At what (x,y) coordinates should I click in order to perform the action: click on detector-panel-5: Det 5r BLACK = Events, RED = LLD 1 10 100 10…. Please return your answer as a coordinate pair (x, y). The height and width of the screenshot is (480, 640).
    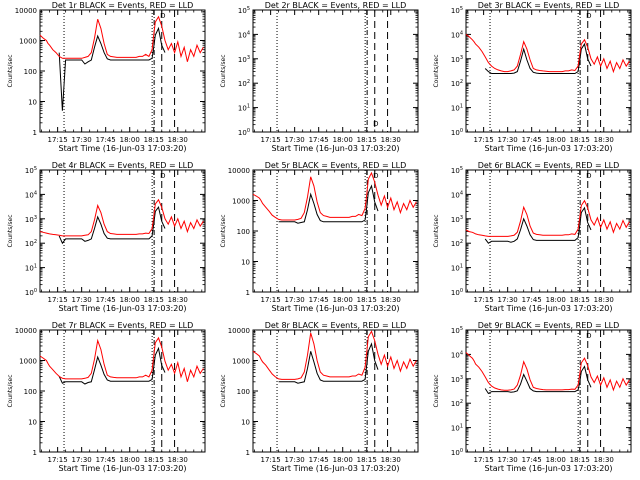
    Looking at the image, I should click on (319, 237).